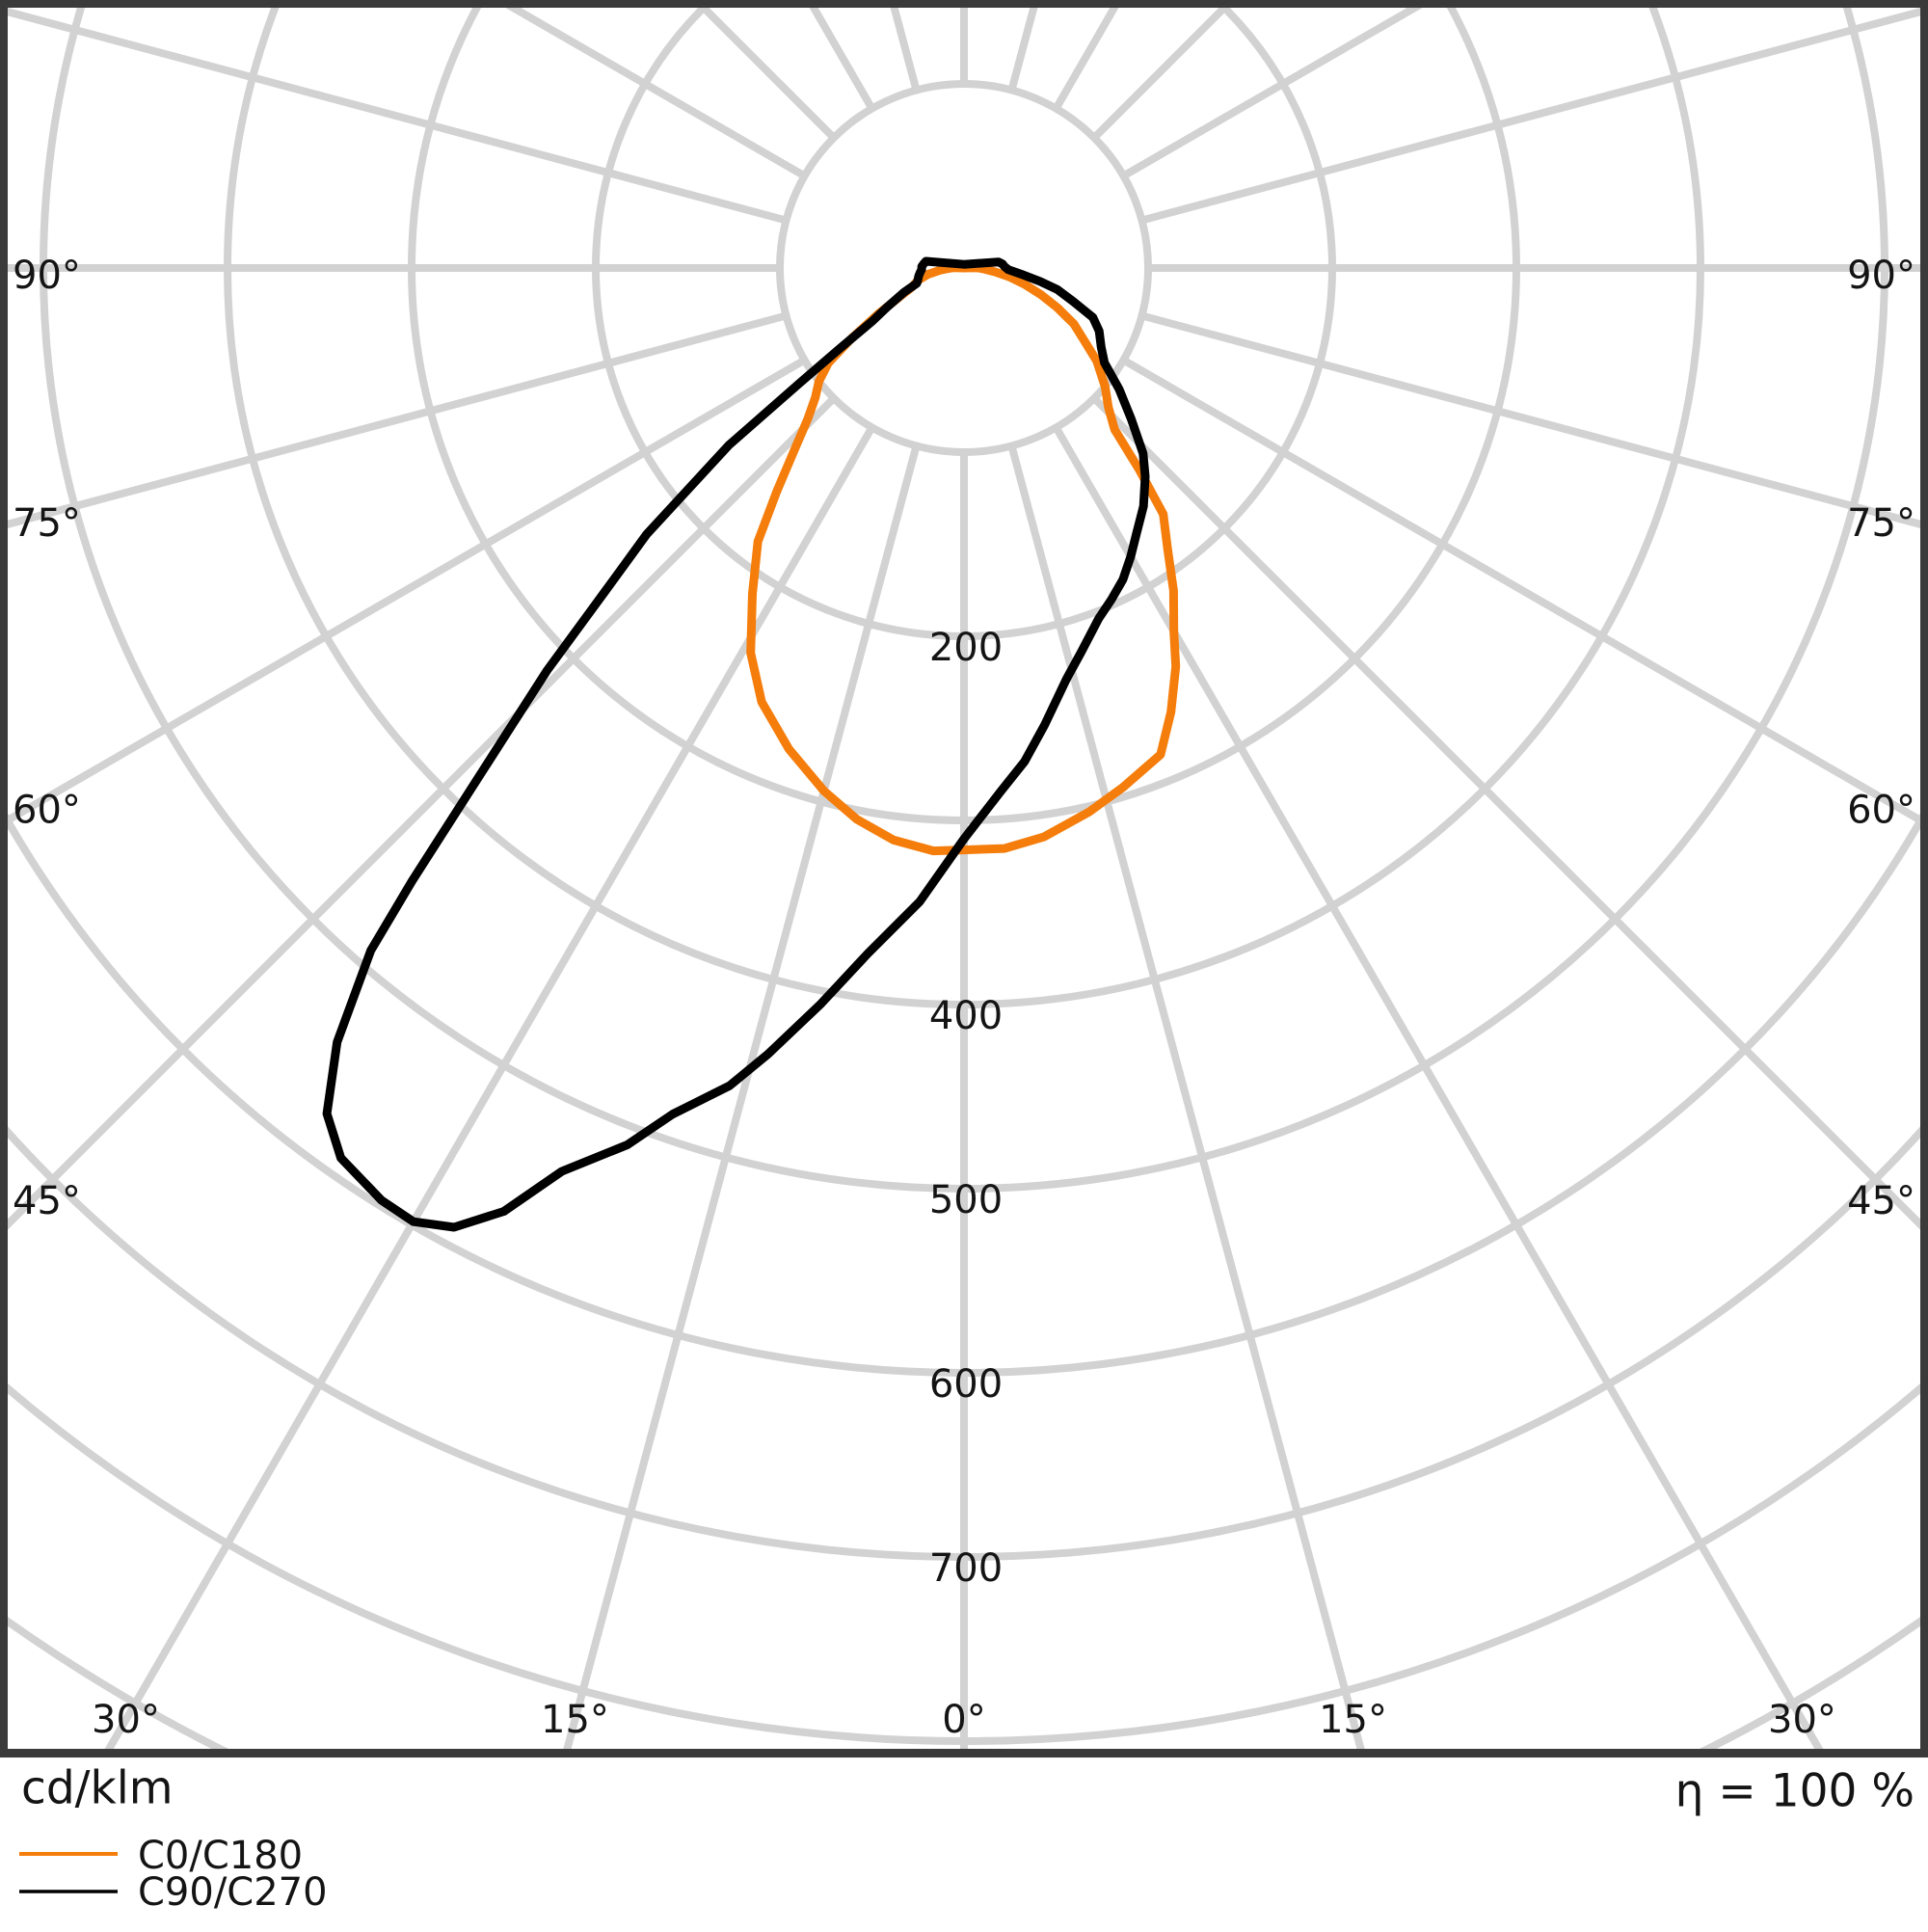 The height and width of the screenshot is (1932, 1928). What do you see at coordinates (126, 1720) in the screenshot?
I see `angle-label-bottom-left-30: 30°` at bounding box center [126, 1720].